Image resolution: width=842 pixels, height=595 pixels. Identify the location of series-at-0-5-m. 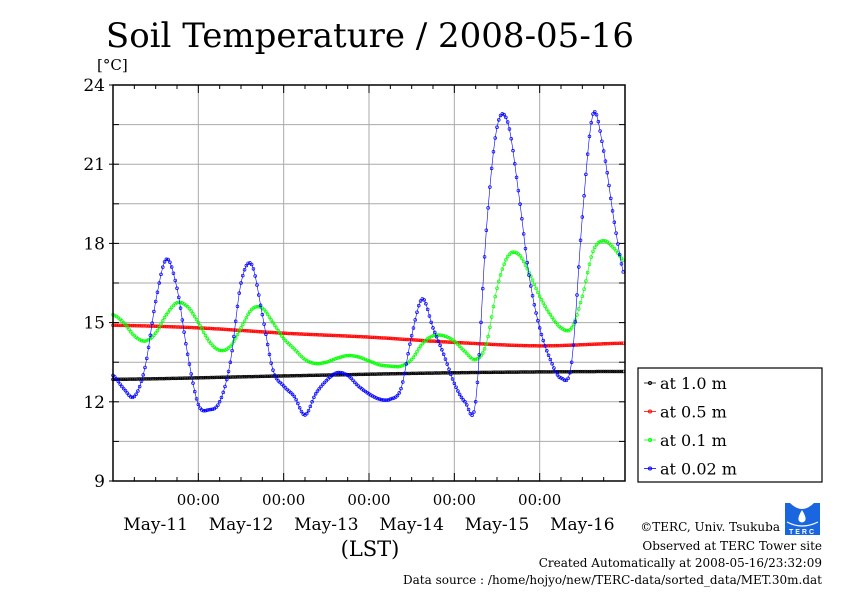
(368, 335).